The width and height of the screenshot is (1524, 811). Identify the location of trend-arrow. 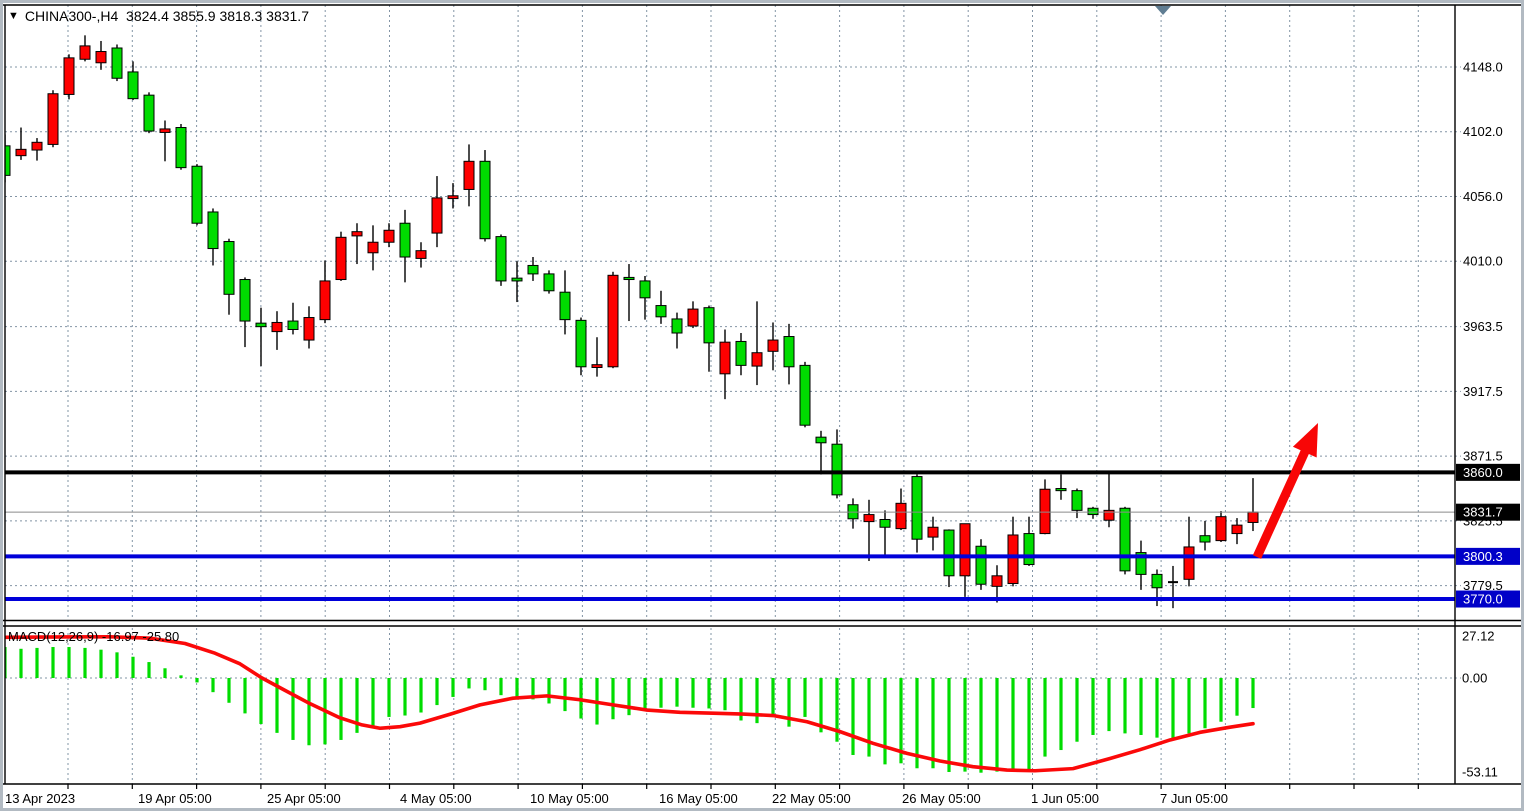
(1285, 491).